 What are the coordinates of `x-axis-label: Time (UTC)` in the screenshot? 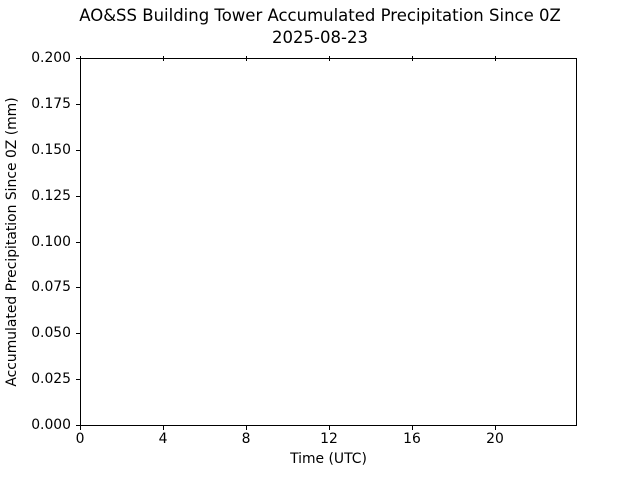 It's located at (328, 459).